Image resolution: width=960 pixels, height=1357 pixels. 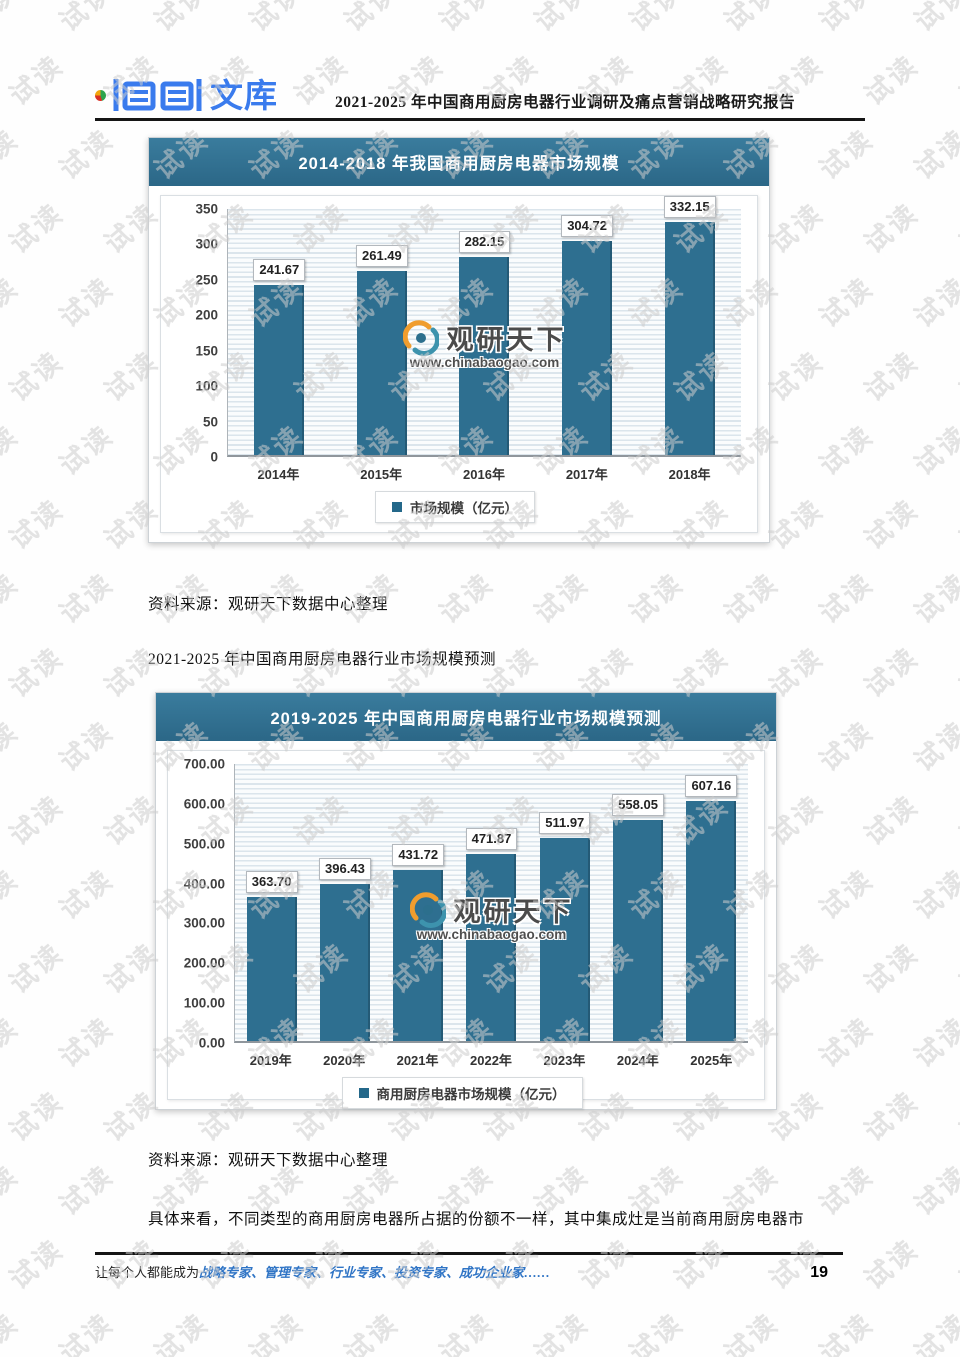 What do you see at coordinates (206, 244) in the screenshot?
I see `y-tick-label: 300` at bounding box center [206, 244].